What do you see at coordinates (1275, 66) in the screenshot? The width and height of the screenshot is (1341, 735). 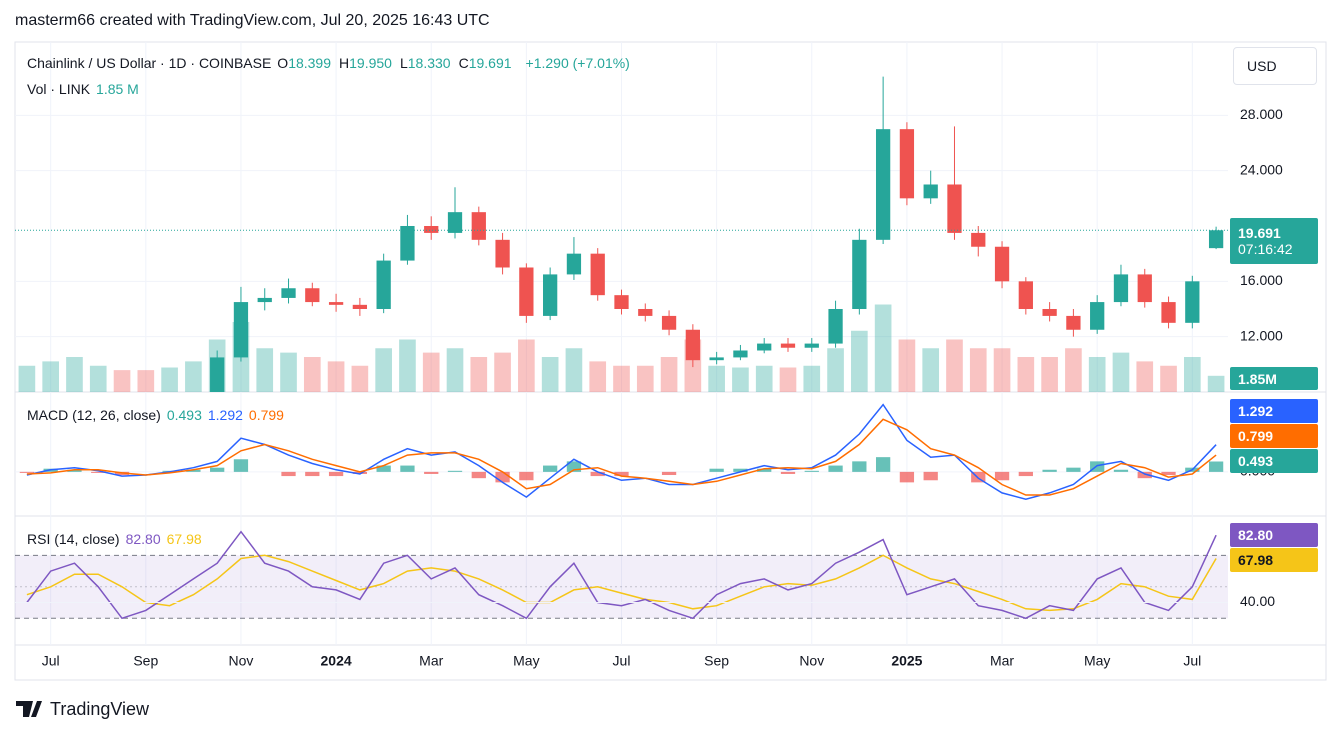 I see `currency-button: USD` at bounding box center [1275, 66].